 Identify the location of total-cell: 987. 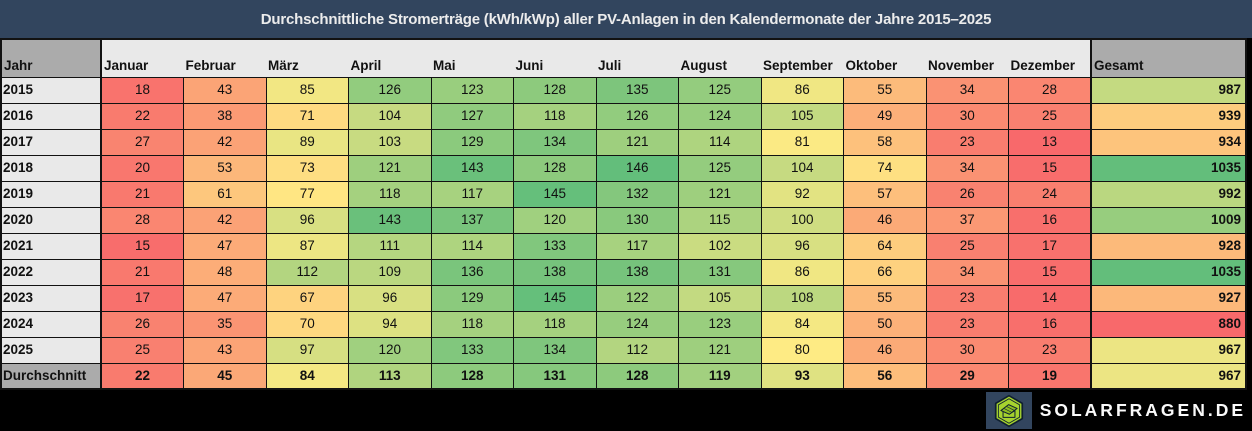
(1168, 90).